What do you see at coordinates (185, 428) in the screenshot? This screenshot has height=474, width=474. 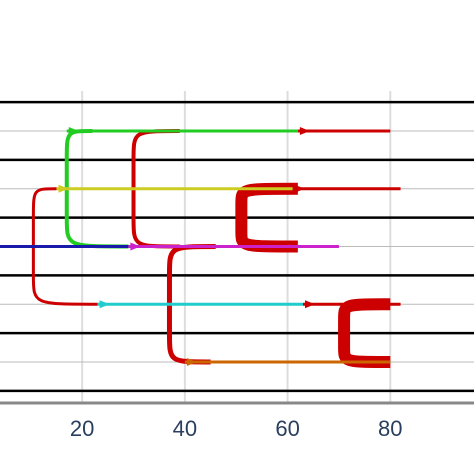 I see `x-tick-label: 40` at bounding box center [185, 428].